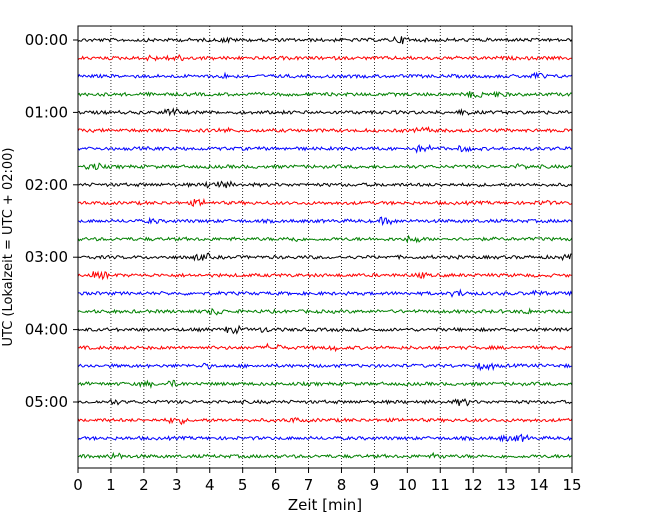 The image size is (650, 520). What do you see at coordinates (46, 112) in the screenshot?
I see `y-tick-label: 01:00` at bounding box center [46, 112].